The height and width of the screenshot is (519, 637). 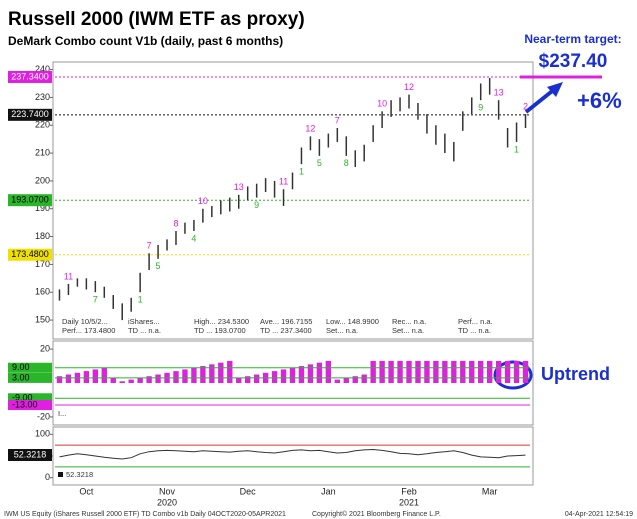 What do you see at coordinates (352, 321) in the screenshot?
I see `legend-entry: Low... 148.9900` at bounding box center [352, 321].